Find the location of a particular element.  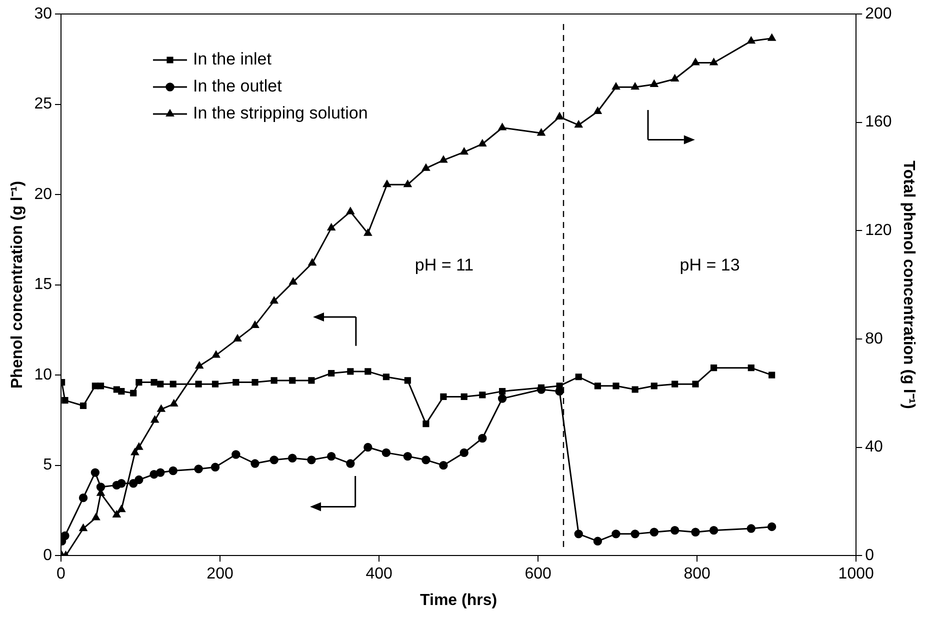

y2-tick-label: 160 is located at coordinates (878, 122).